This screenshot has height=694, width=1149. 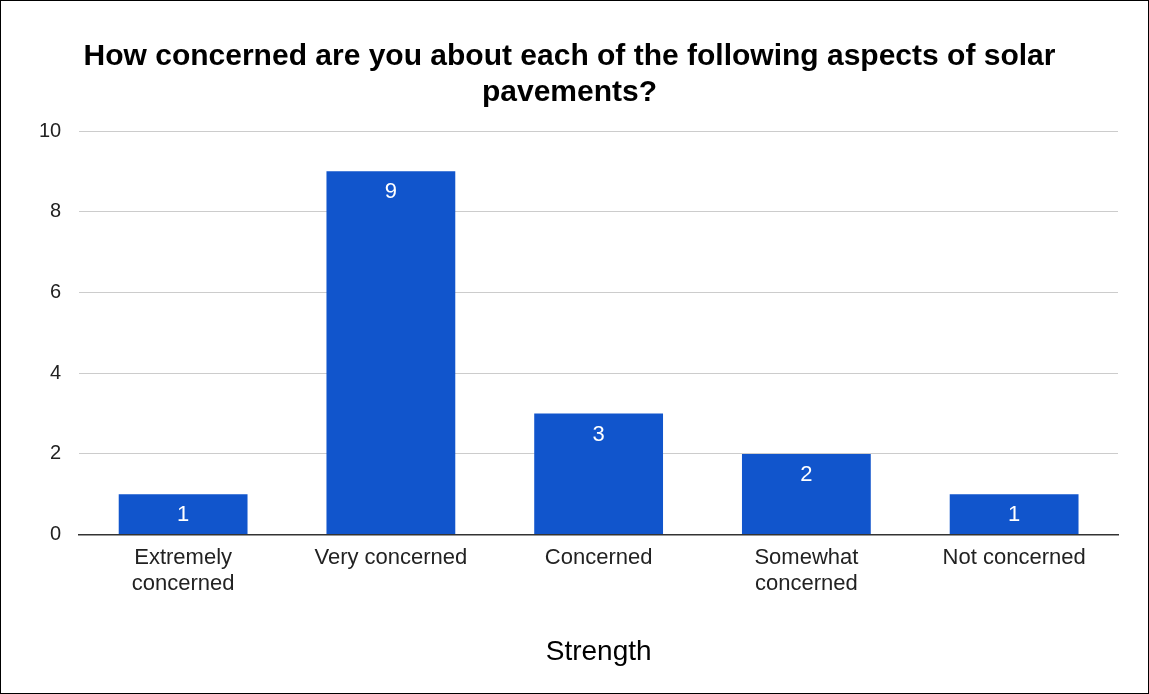 What do you see at coordinates (56, 452) in the screenshot?
I see `y-tick-label: 2` at bounding box center [56, 452].